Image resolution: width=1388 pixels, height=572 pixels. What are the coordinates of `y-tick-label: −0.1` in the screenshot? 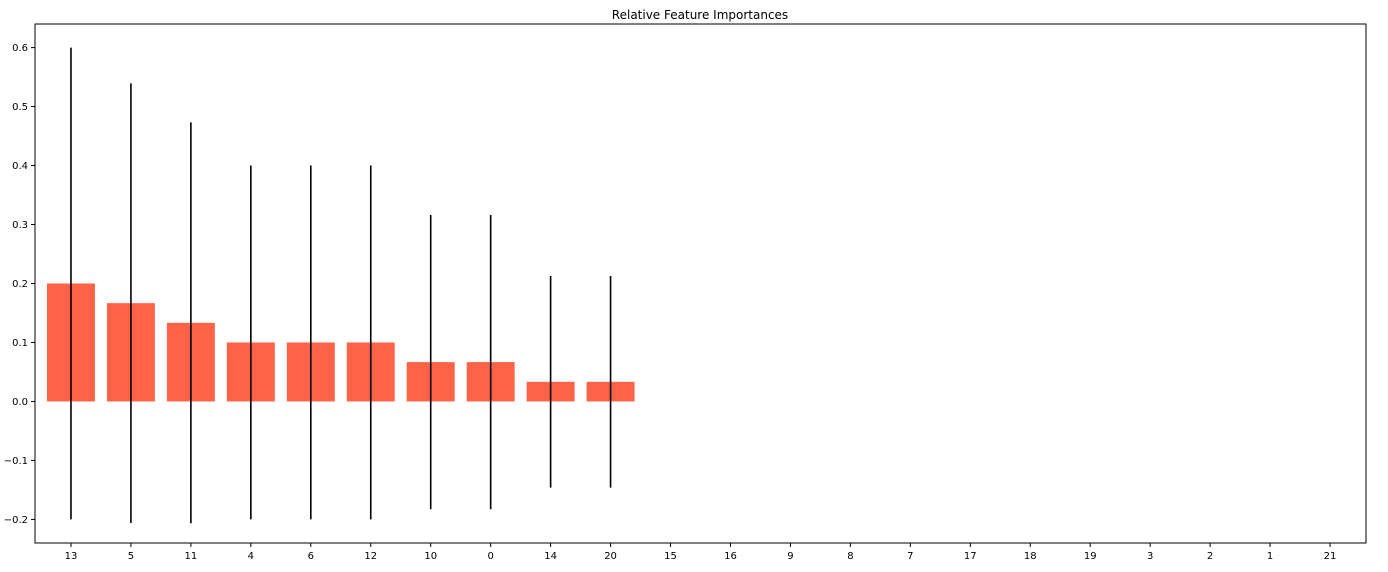 It's located at (16, 461).